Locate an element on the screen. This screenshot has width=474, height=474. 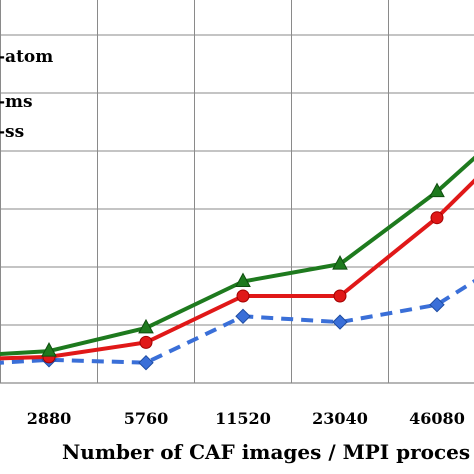
legend-label: -ms is located at coordinates (16, 102).